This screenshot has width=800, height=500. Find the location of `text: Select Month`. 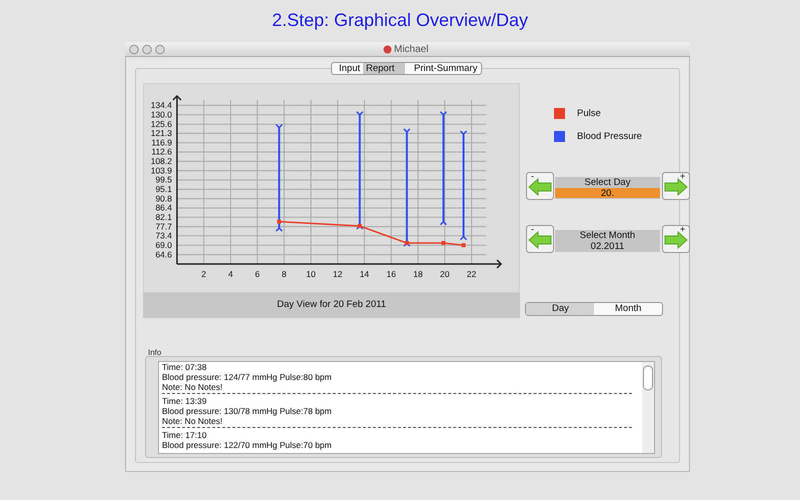

text: Select Month is located at coordinates (607, 235).